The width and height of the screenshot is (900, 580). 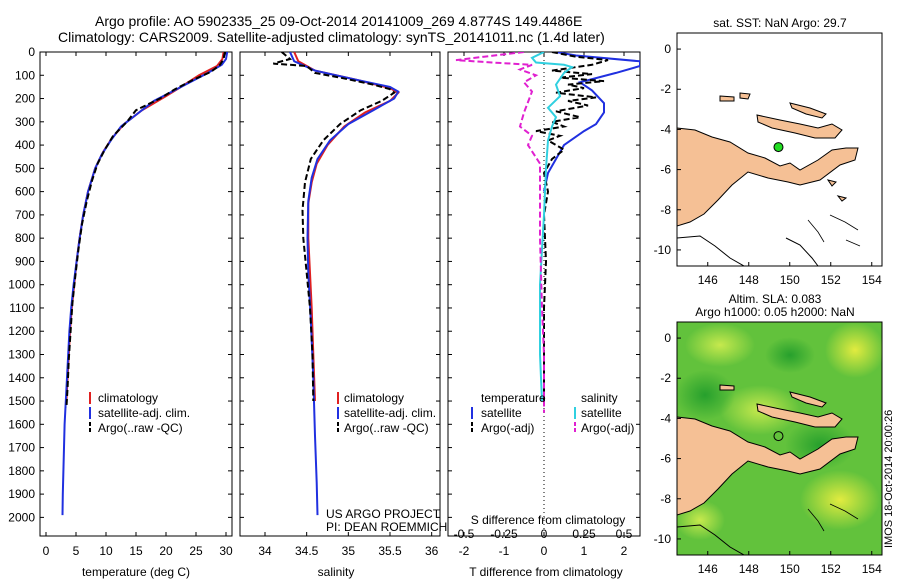 I want to click on depth-tick-label: 300, so click(x=25, y=122).